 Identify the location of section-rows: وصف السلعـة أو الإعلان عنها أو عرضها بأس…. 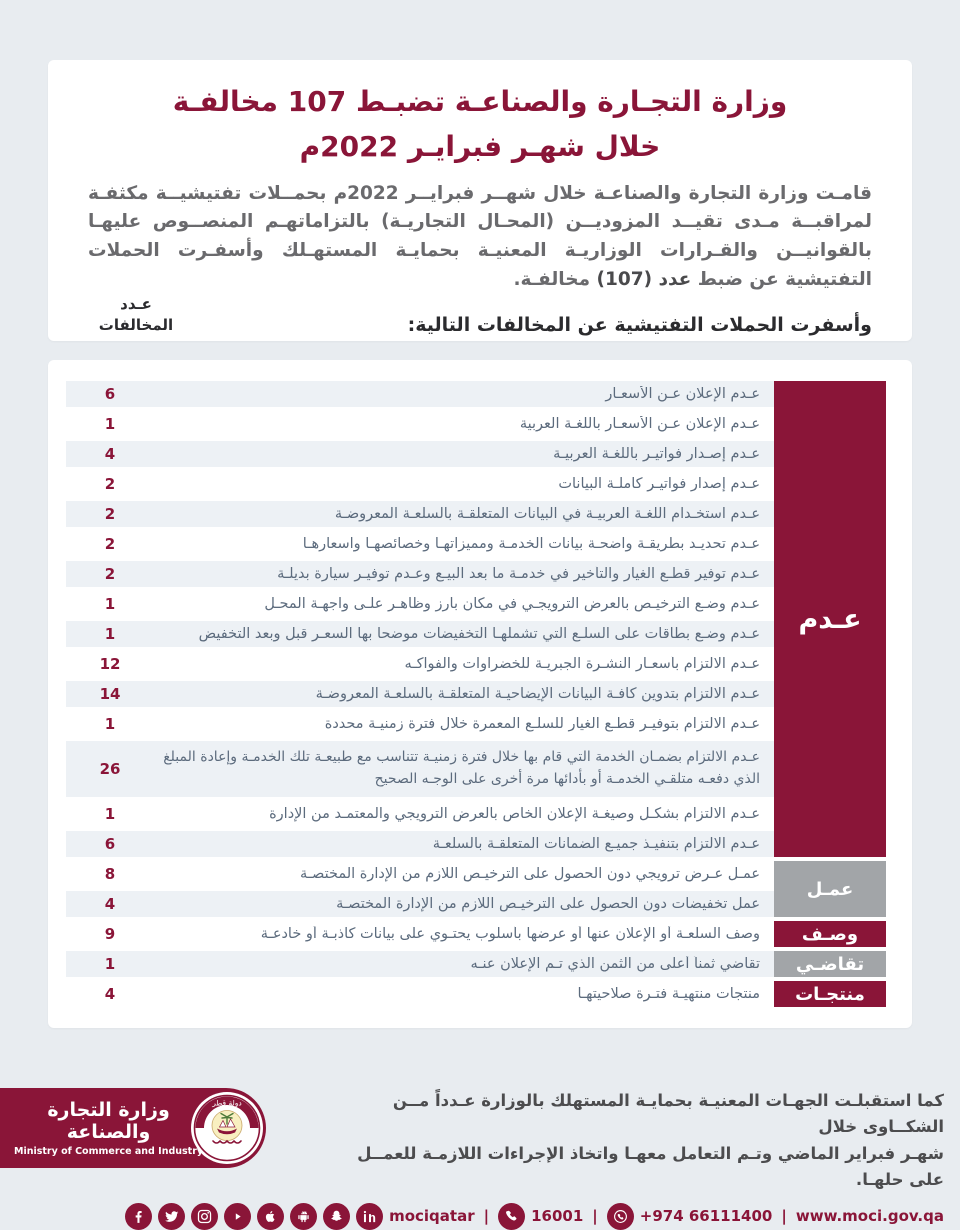
(420, 934).